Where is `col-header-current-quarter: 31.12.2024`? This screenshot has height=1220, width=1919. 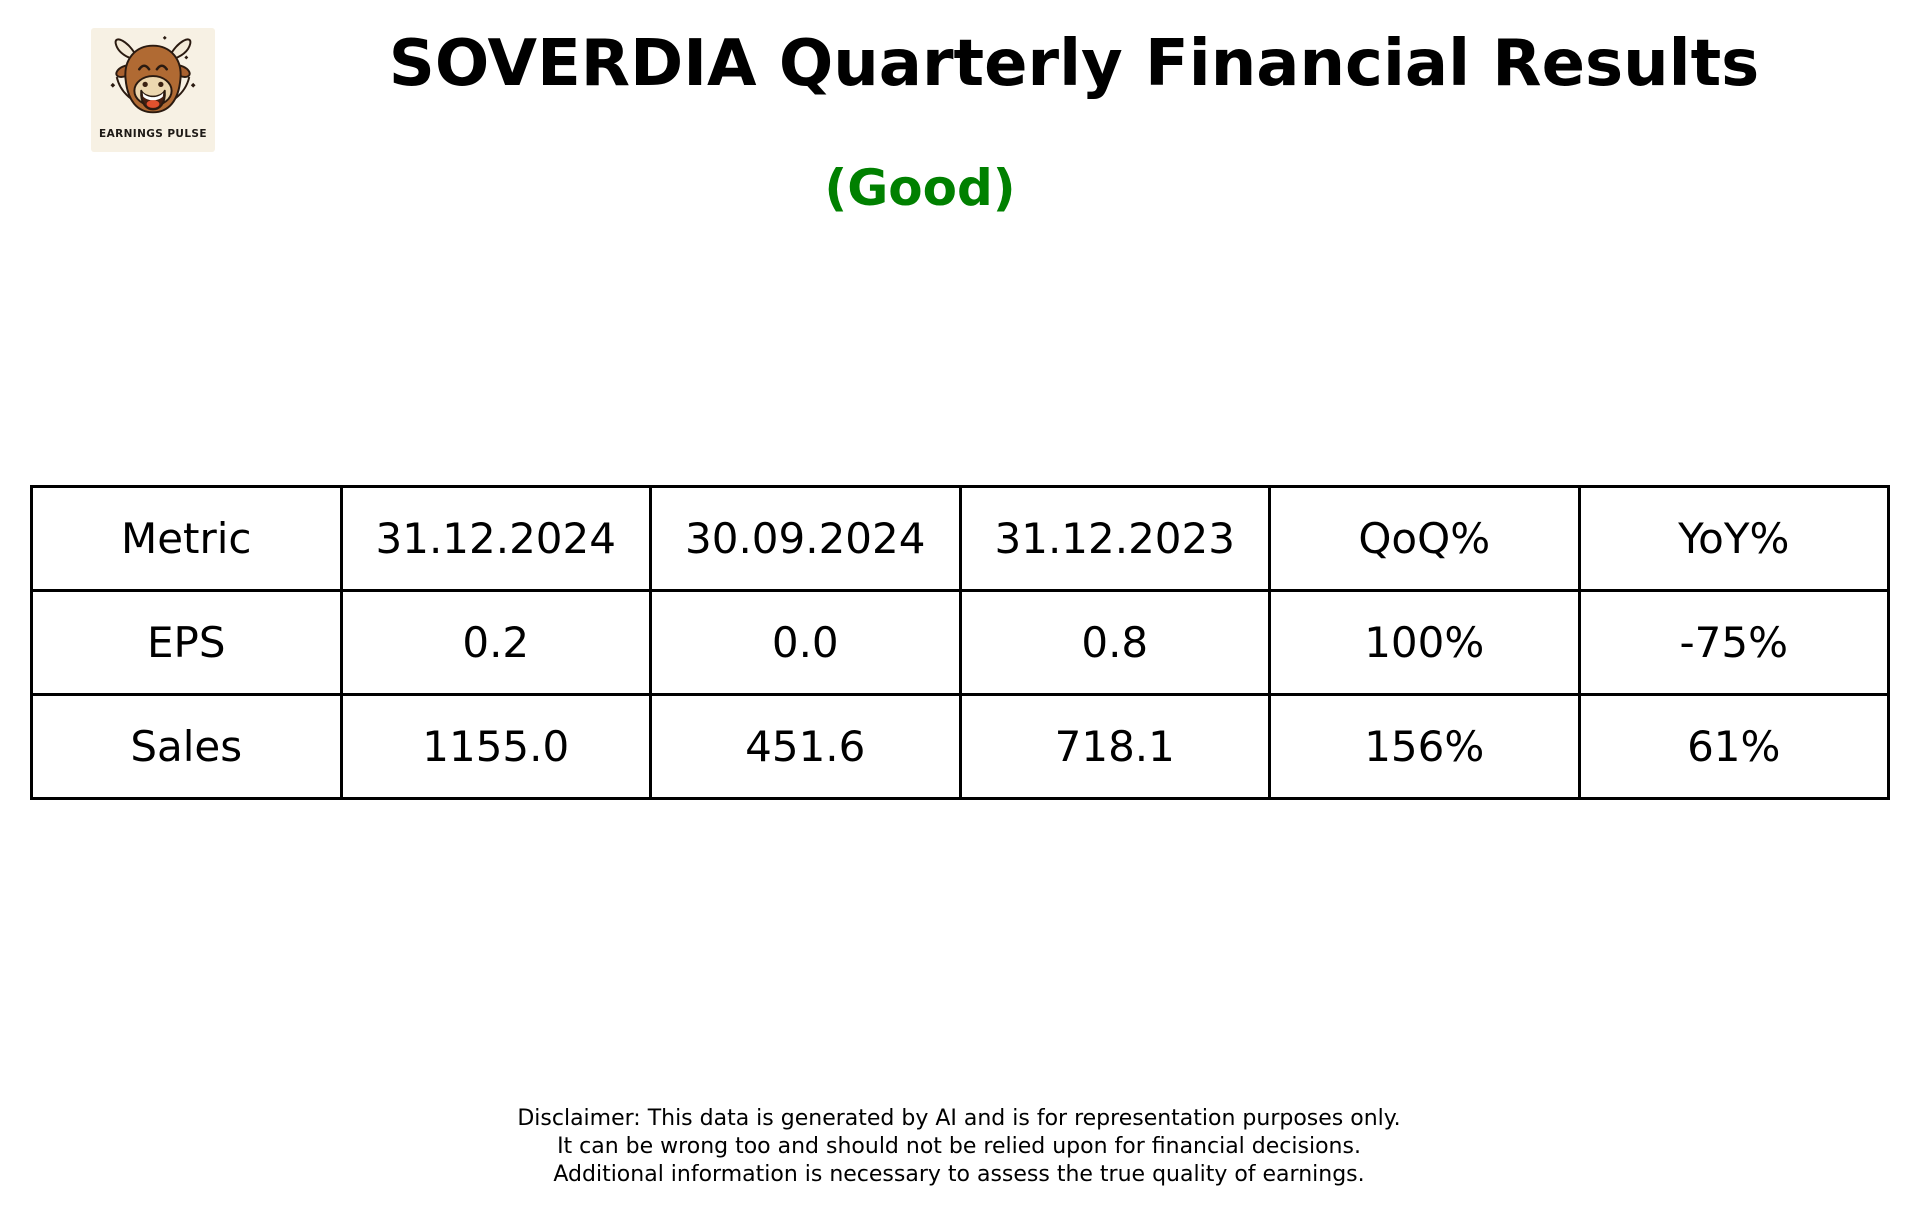
col-header-current-quarter: 31.12.2024 is located at coordinates (495, 538).